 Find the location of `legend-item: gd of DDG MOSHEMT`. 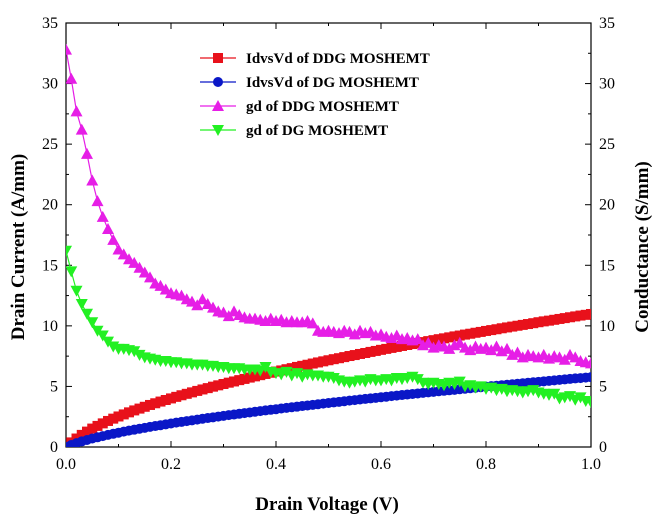

legend-item: gd of DDG MOSHEMT is located at coordinates (299, 107).